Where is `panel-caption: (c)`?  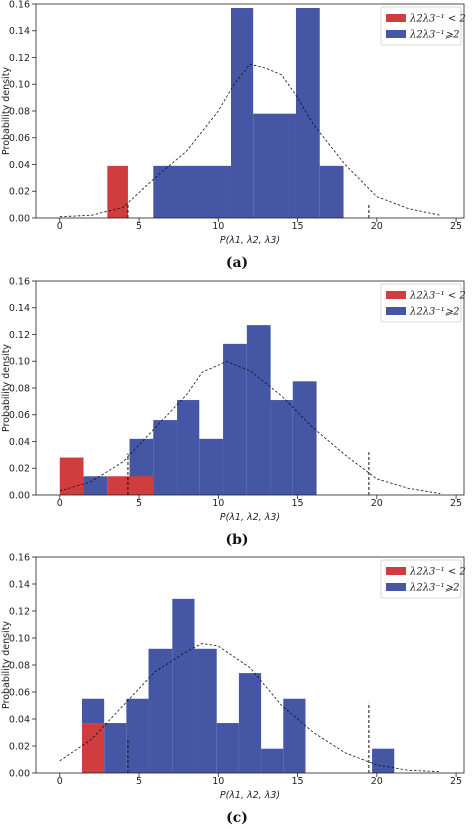
panel-caption: (c) is located at coordinates (237, 818).